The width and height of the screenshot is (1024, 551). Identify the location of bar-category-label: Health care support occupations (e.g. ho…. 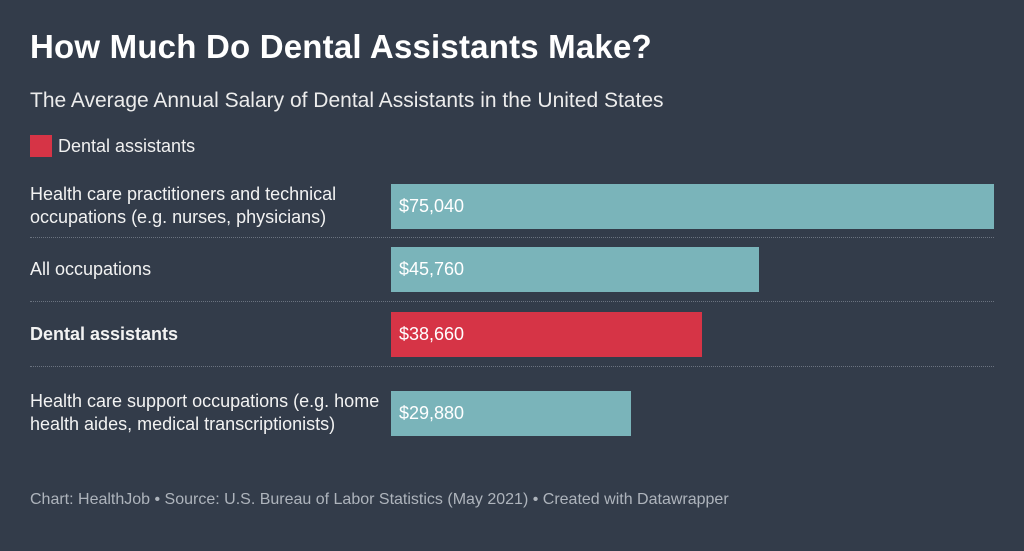
(205, 412).